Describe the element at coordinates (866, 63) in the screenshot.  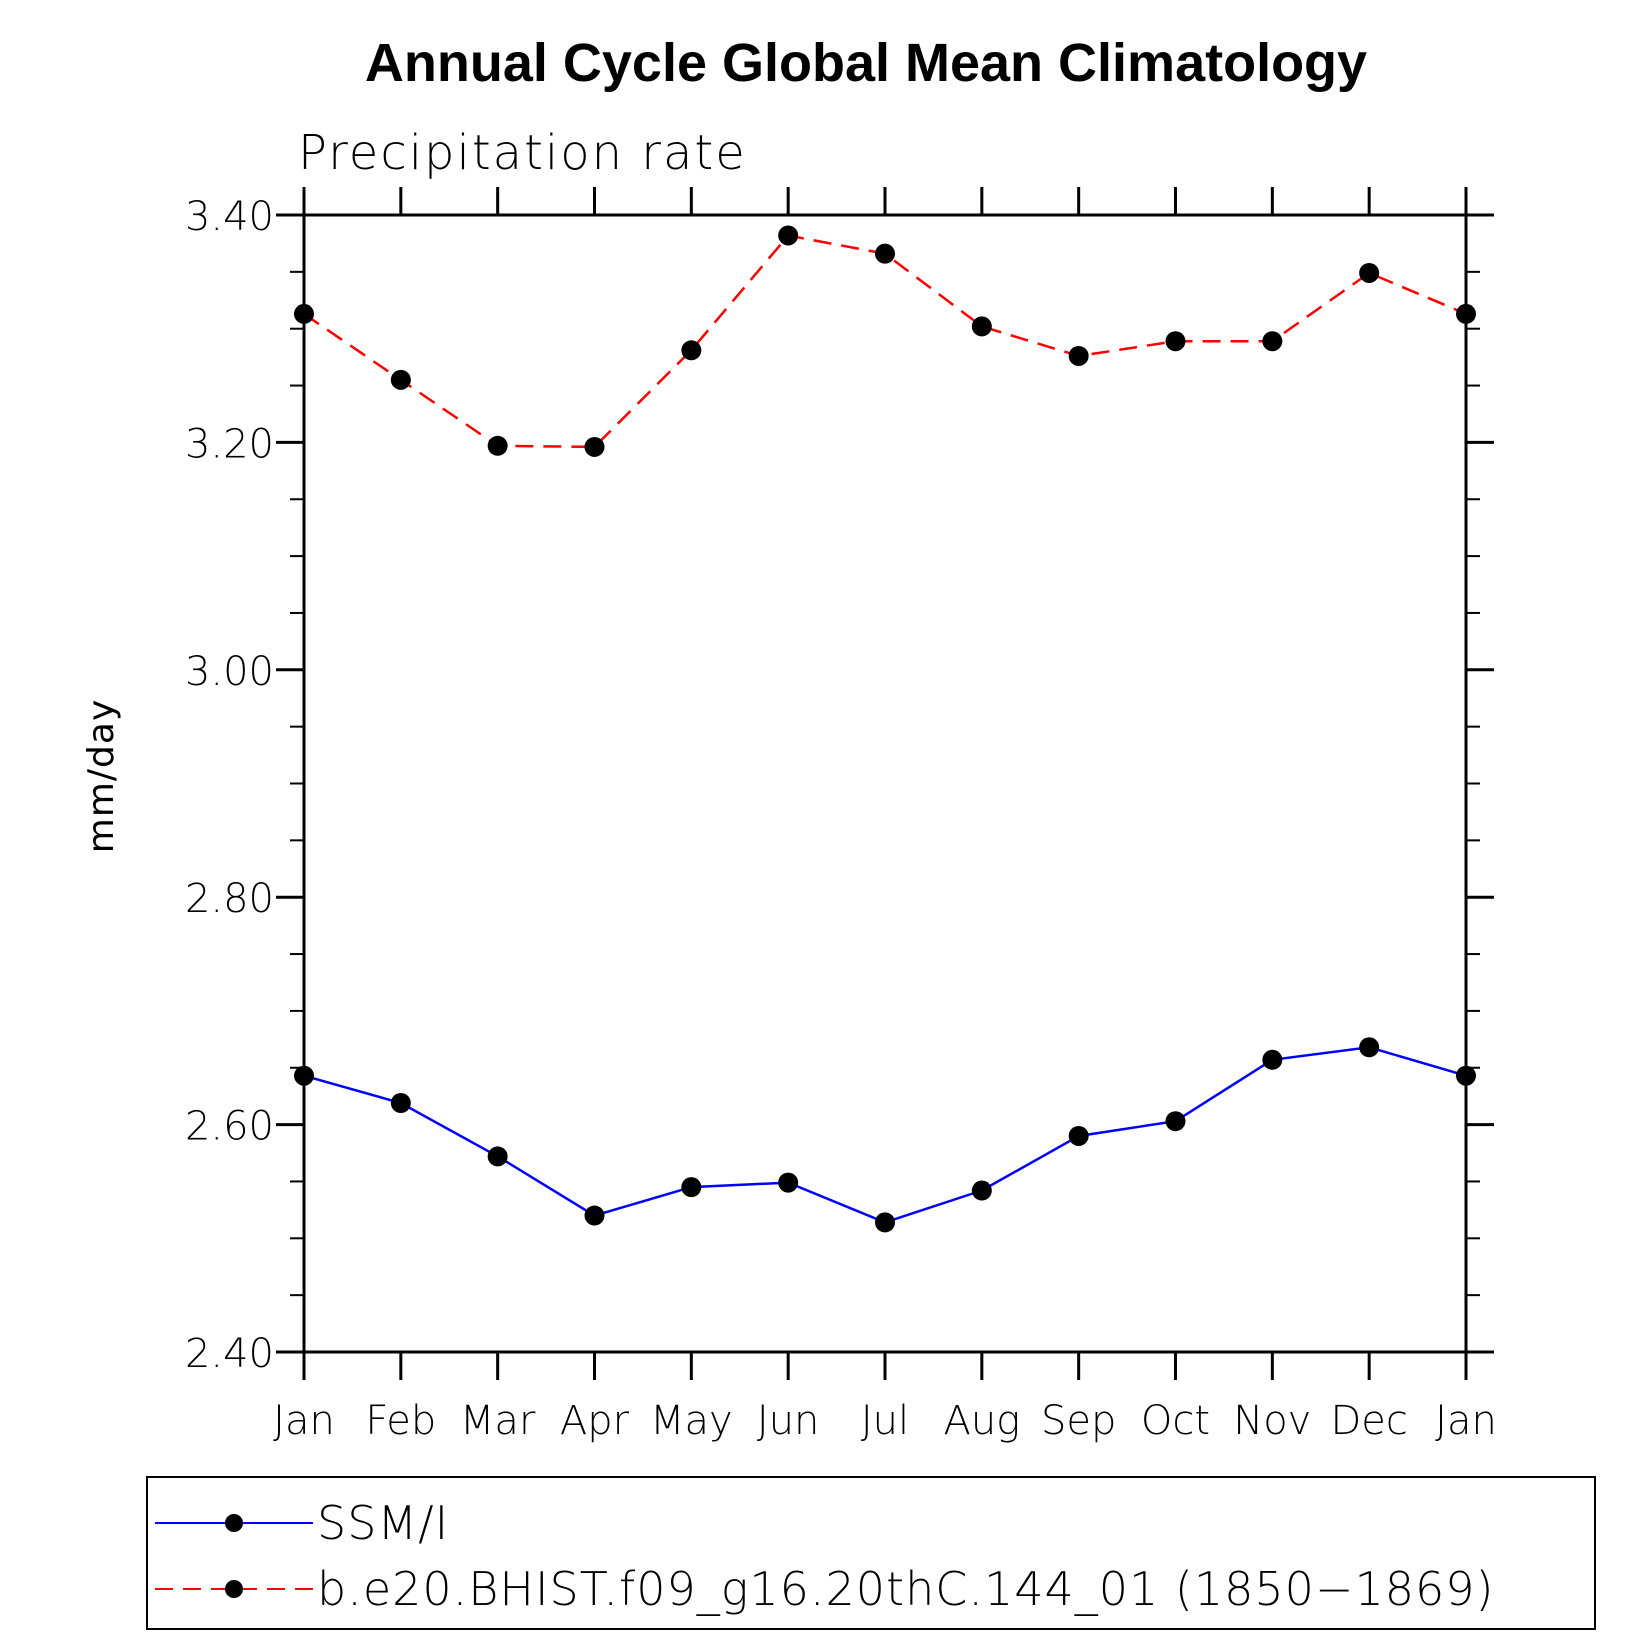
I see `chart-title: Annual Cycle Global Mean Climatology` at that location.